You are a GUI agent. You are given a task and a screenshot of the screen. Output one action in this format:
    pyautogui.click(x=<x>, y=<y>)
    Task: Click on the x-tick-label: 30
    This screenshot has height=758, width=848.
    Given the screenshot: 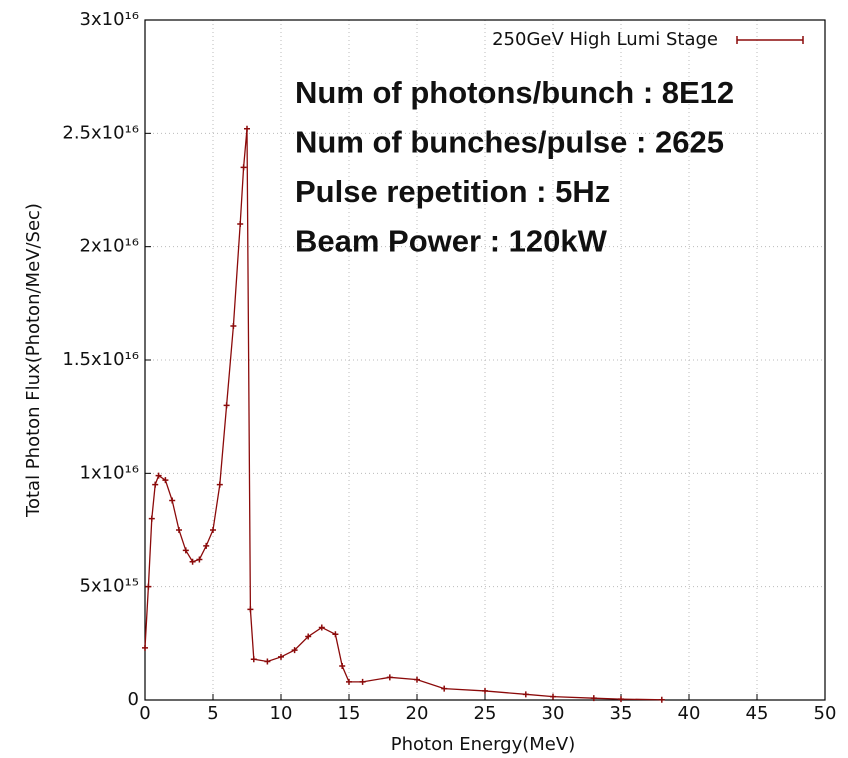 What is the action you would take?
    pyautogui.click(x=553, y=713)
    